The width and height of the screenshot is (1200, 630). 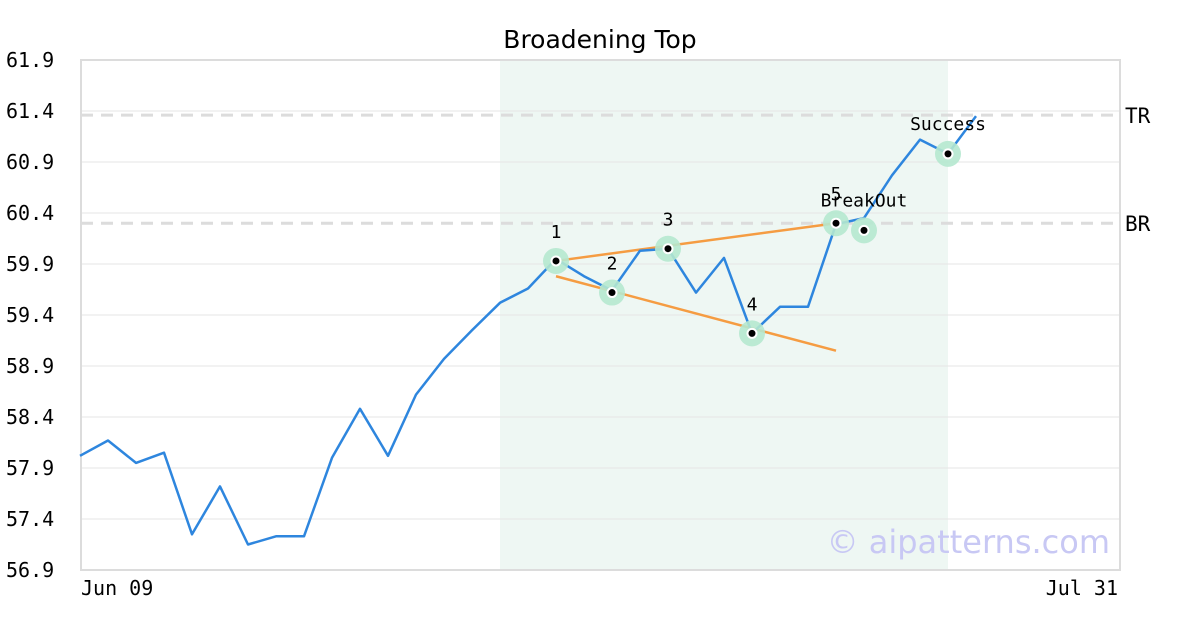 I want to click on y-tick-label: 59.9, so click(x=30, y=264).